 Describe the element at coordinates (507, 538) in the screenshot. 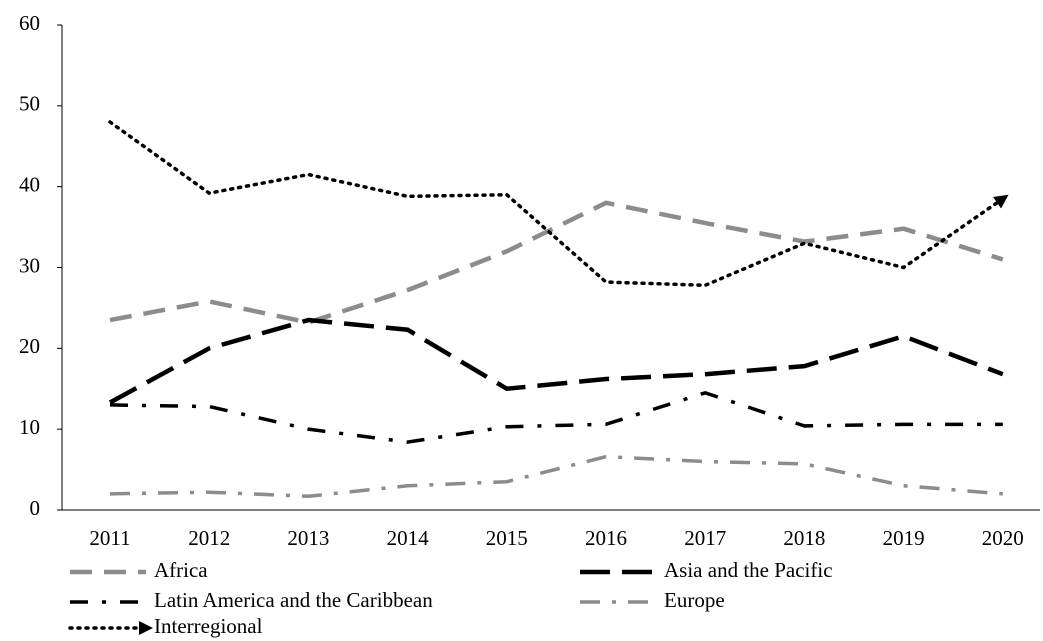

I see `x-tick-label: 2015` at that location.